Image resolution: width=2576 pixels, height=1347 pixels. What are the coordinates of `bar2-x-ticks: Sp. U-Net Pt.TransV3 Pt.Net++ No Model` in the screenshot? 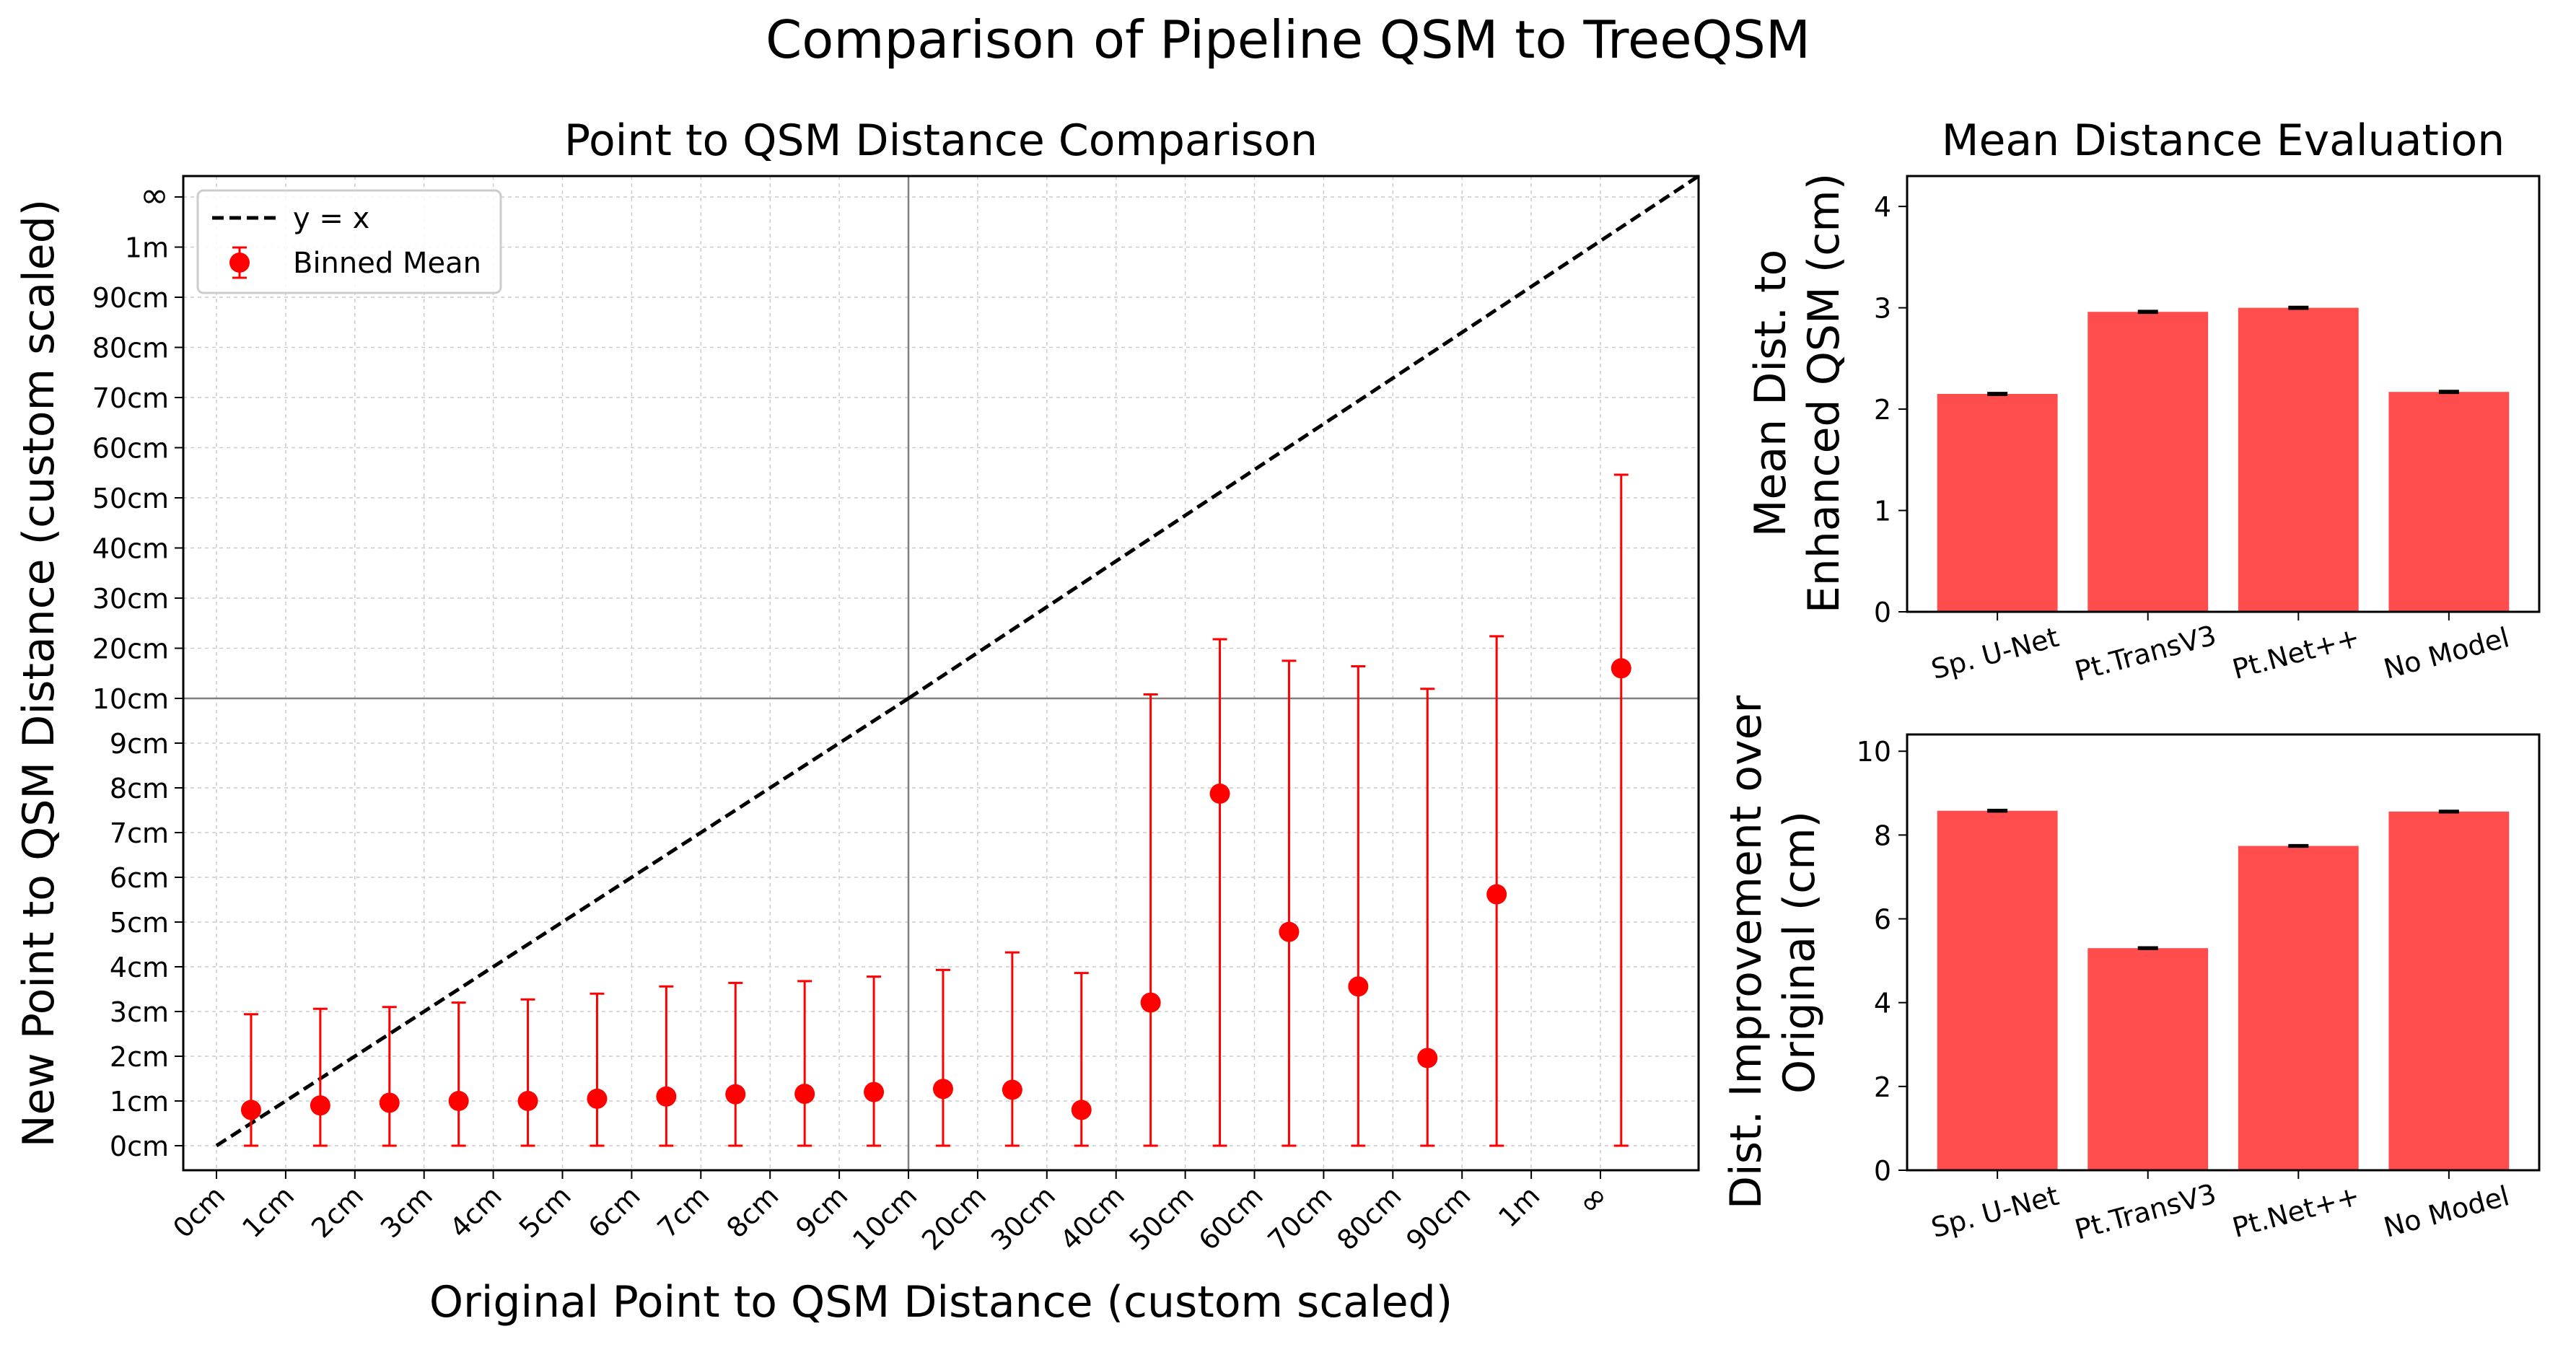 It's located at (2220, 1208).